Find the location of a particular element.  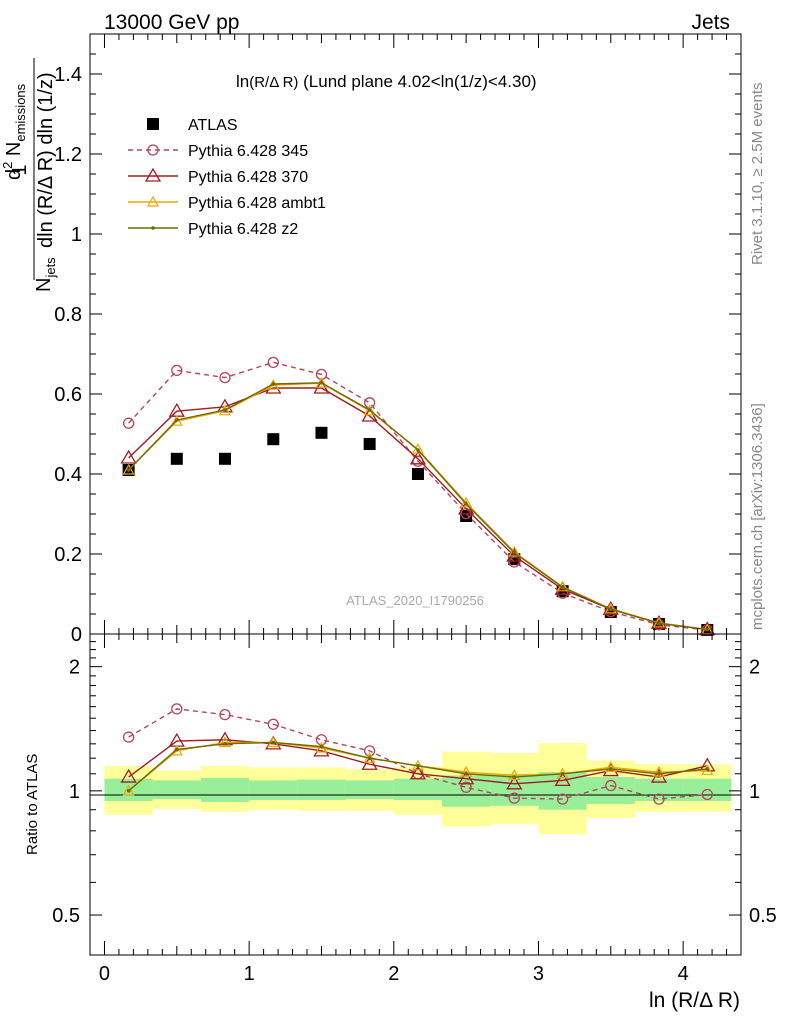

ylabel-one: 1 is located at coordinates (20, 169).